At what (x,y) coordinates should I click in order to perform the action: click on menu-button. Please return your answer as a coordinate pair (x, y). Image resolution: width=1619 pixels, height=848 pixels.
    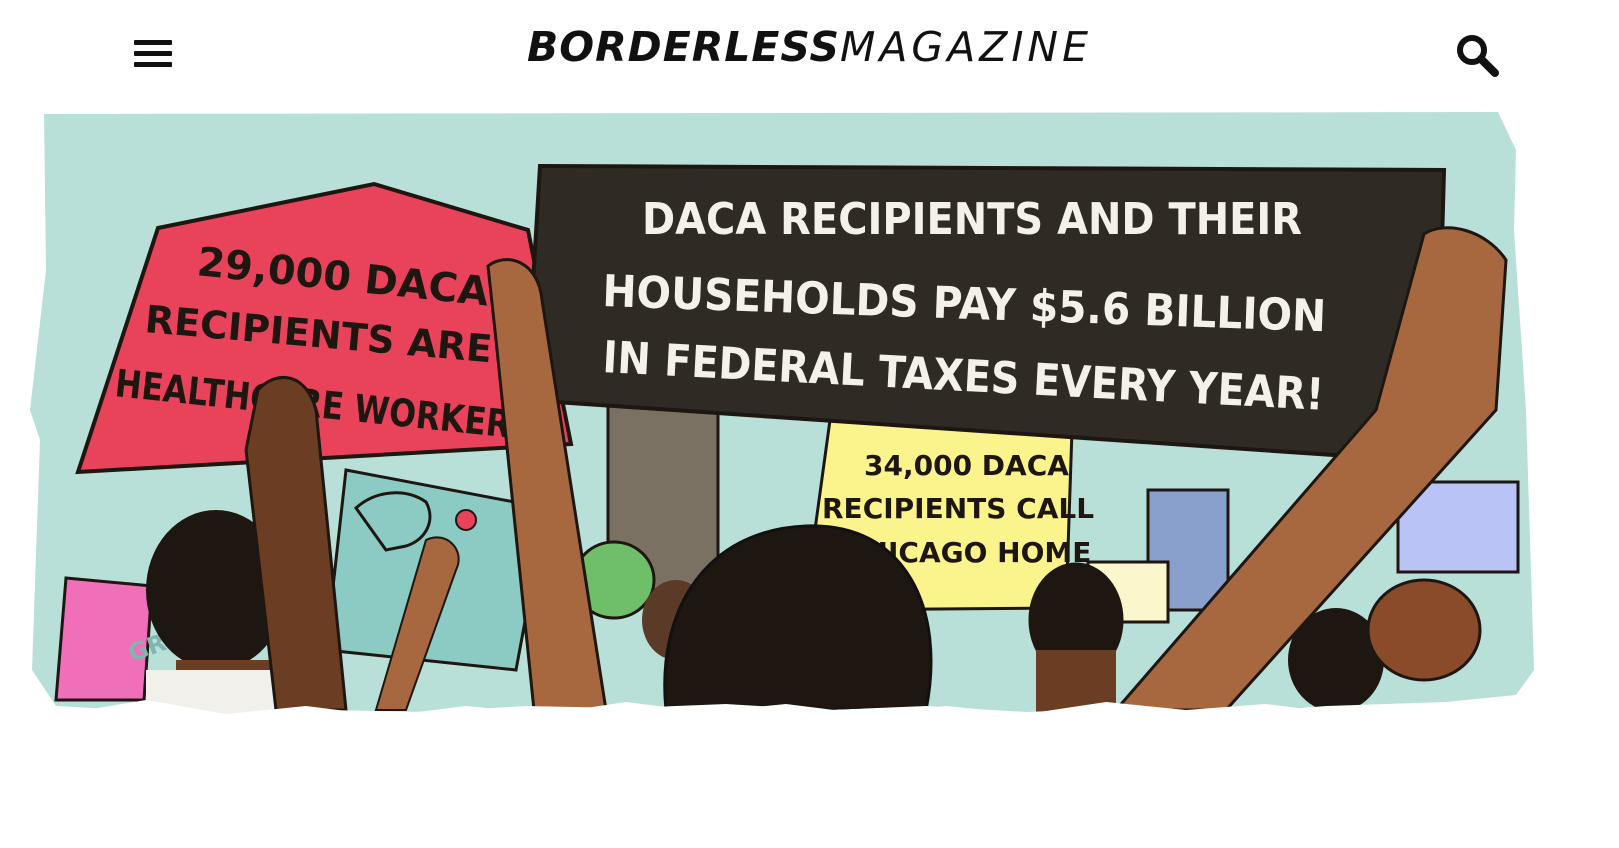
    Looking at the image, I should click on (148, 53).